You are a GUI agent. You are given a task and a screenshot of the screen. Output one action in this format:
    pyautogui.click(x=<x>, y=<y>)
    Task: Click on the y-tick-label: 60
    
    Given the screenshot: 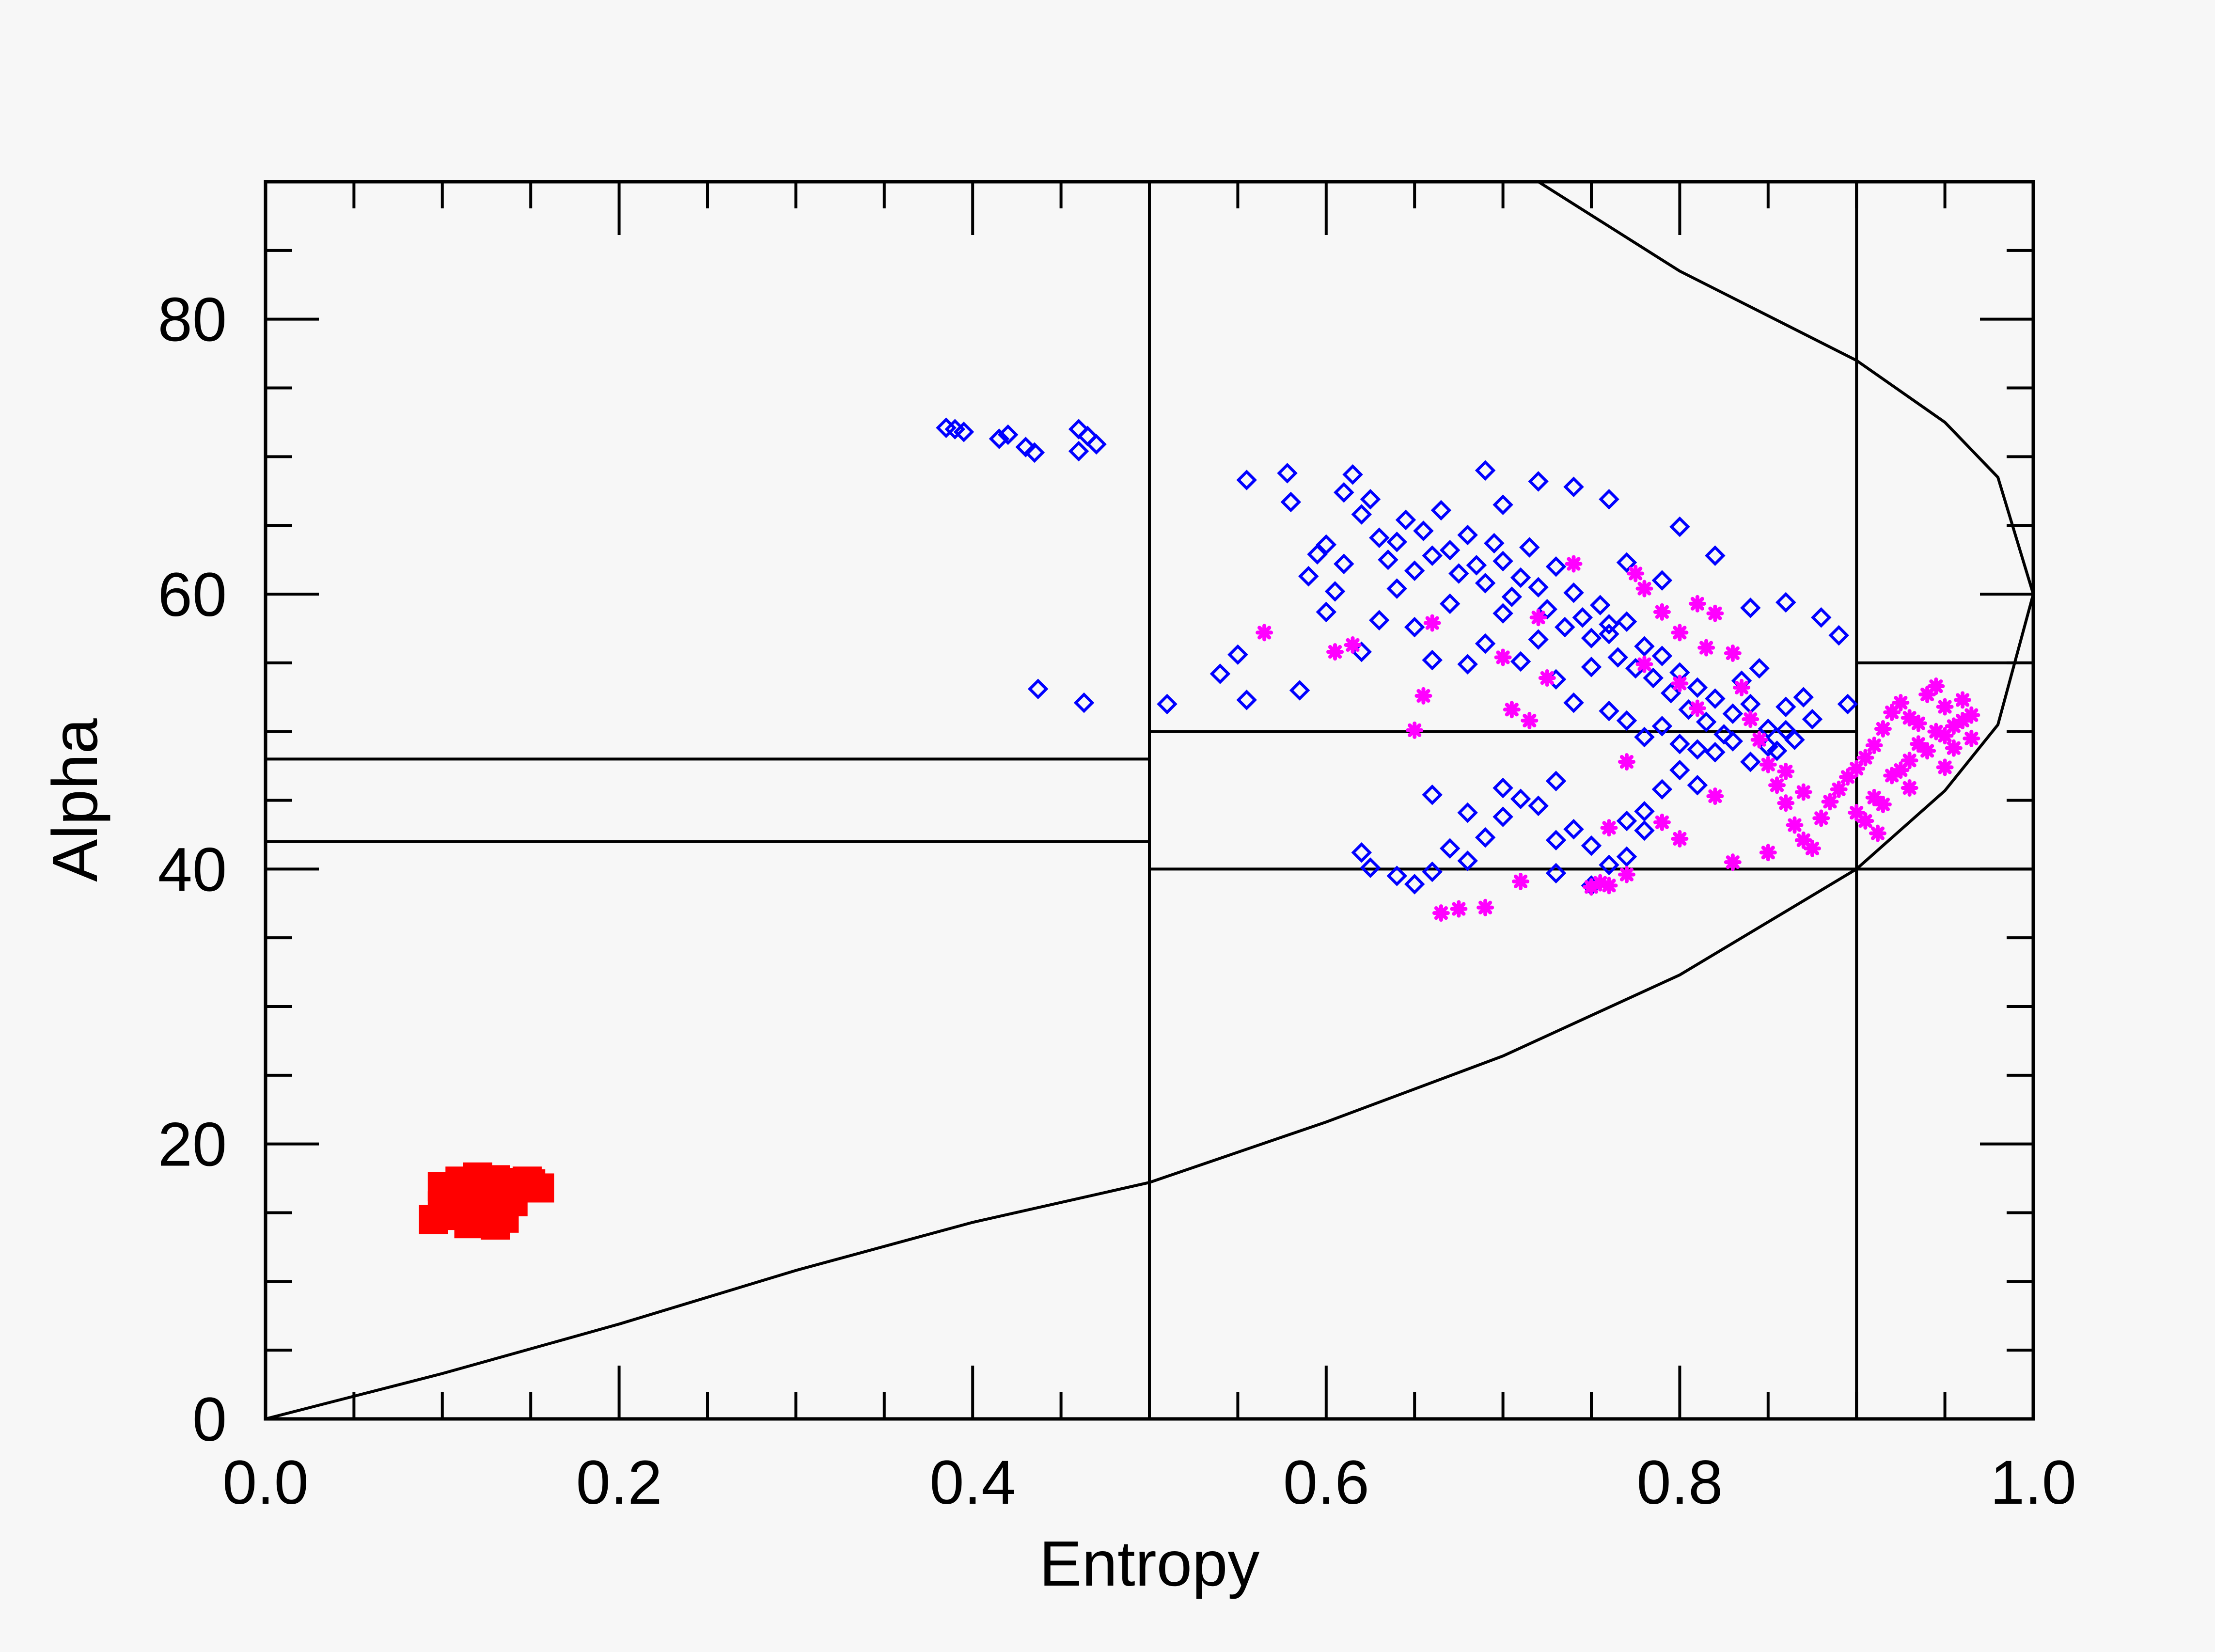 What is the action you would take?
    pyautogui.click(x=192, y=594)
    